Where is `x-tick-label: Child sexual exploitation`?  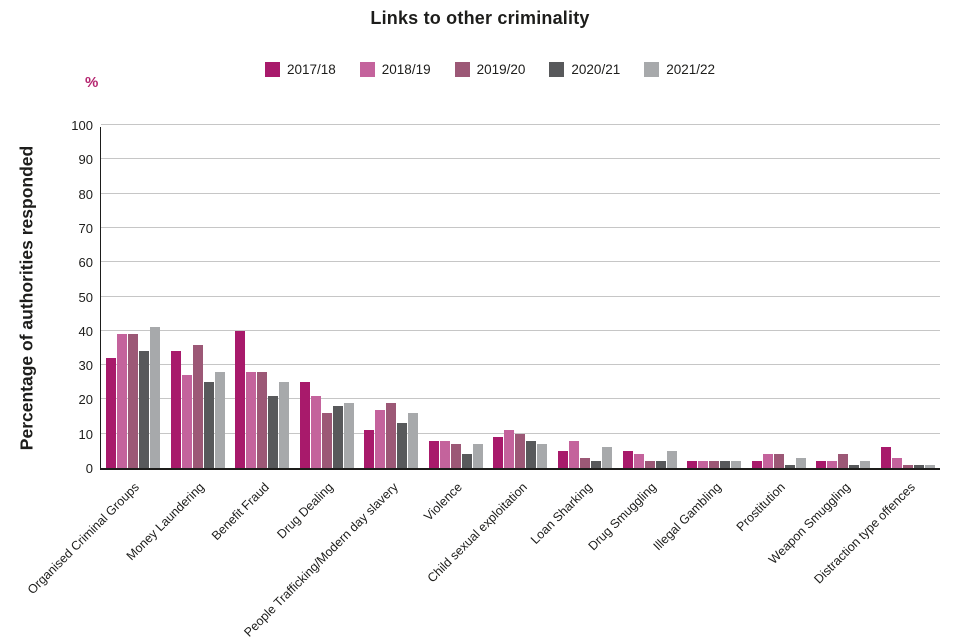 x-tick-label: Child sexual exploitation is located at coordinates (477, 533).